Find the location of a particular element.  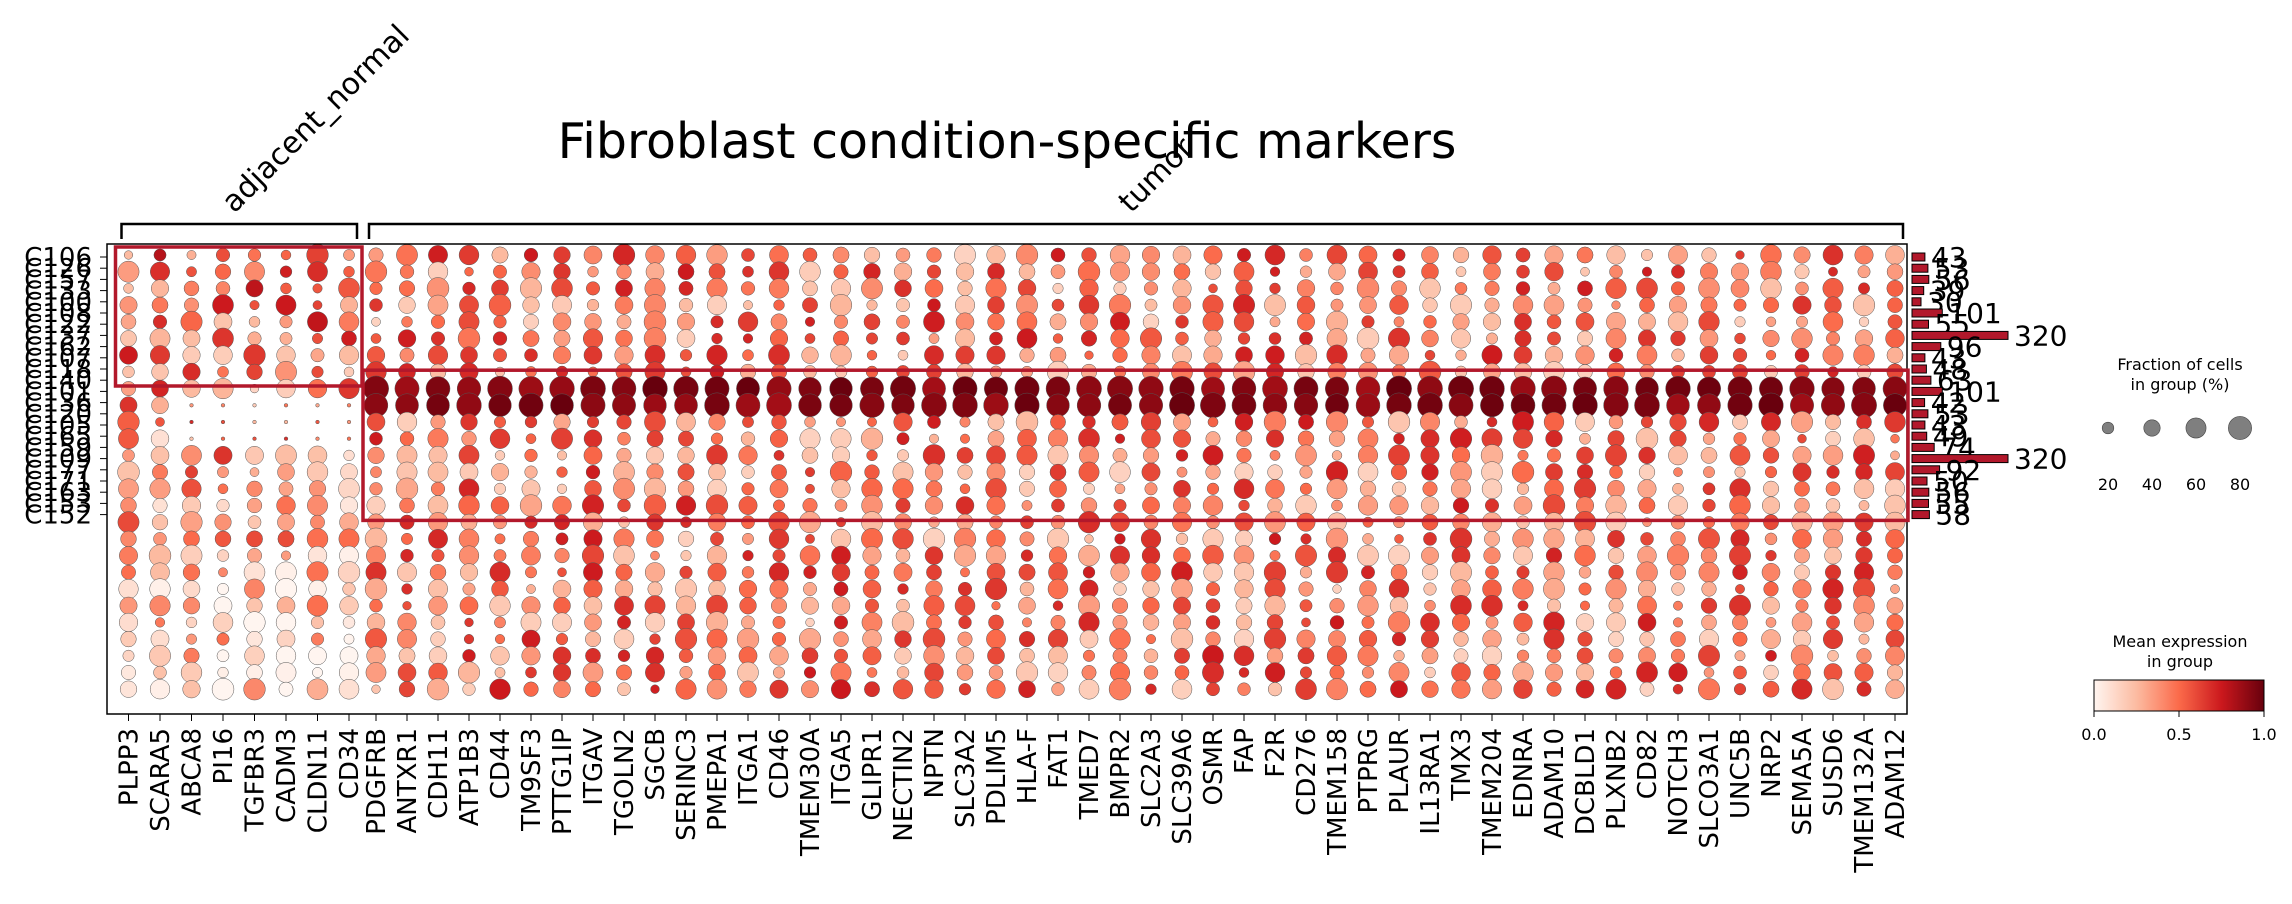

gene-label-pdlim5: PDLIM5 is located at coordinates (997, 776).